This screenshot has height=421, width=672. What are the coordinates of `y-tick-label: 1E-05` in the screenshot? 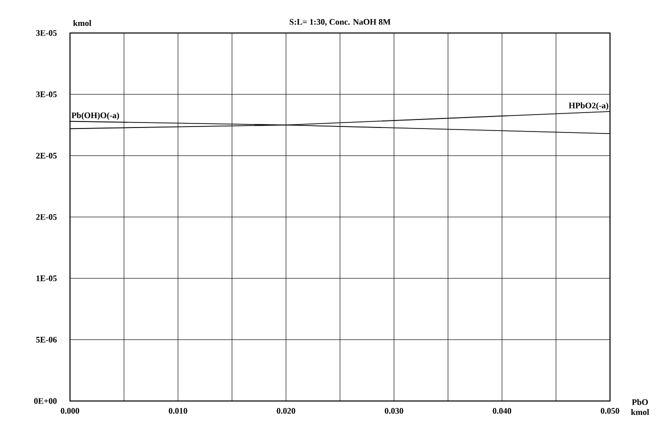 It's located at (46, 278).